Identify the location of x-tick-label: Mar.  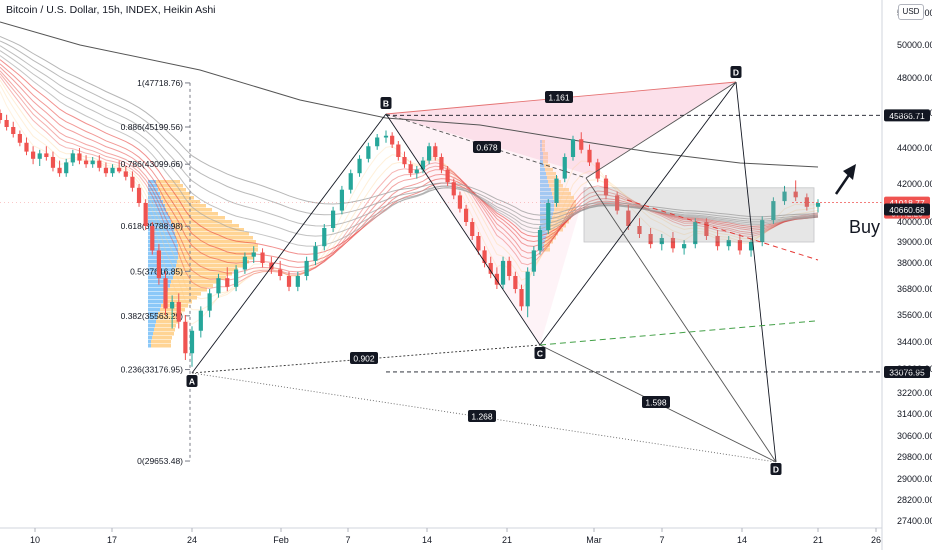
(594, 540).